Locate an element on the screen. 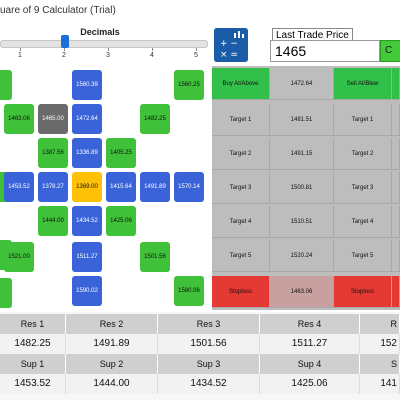 The height and width of the screenshot is (400, 400). stoploss-label-sell: Stoploss is located at coordinates (363, 292).